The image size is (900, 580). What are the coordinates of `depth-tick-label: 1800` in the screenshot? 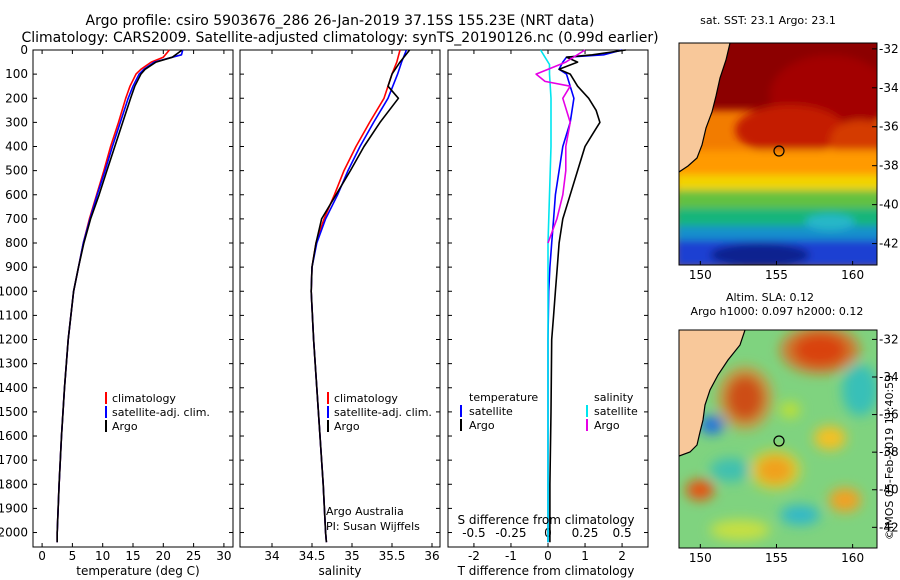 It's located at (14, 484).